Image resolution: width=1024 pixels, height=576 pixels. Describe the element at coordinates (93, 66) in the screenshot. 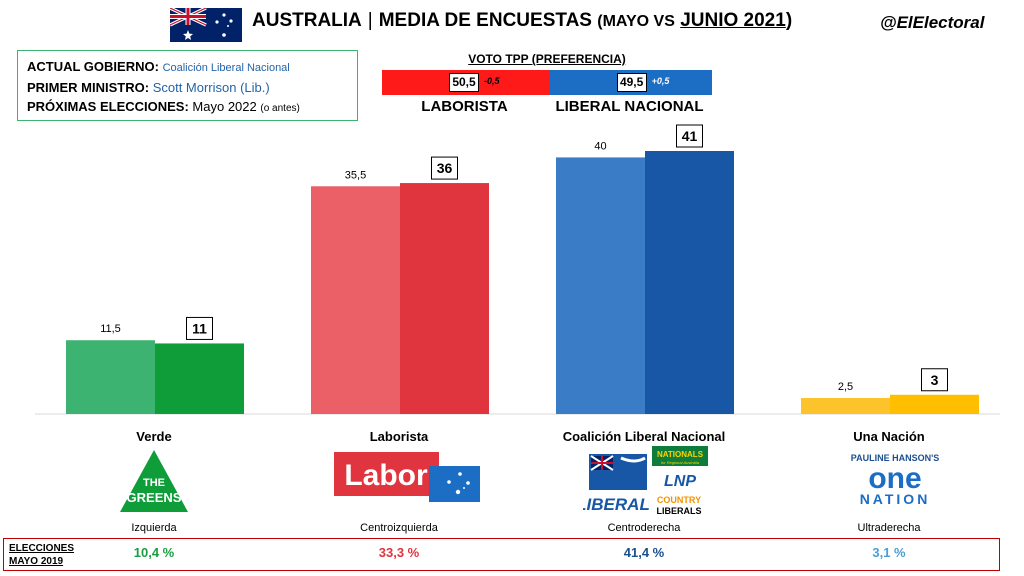

I see `government-label: ACTUAL GOBIERNO:` at that location.